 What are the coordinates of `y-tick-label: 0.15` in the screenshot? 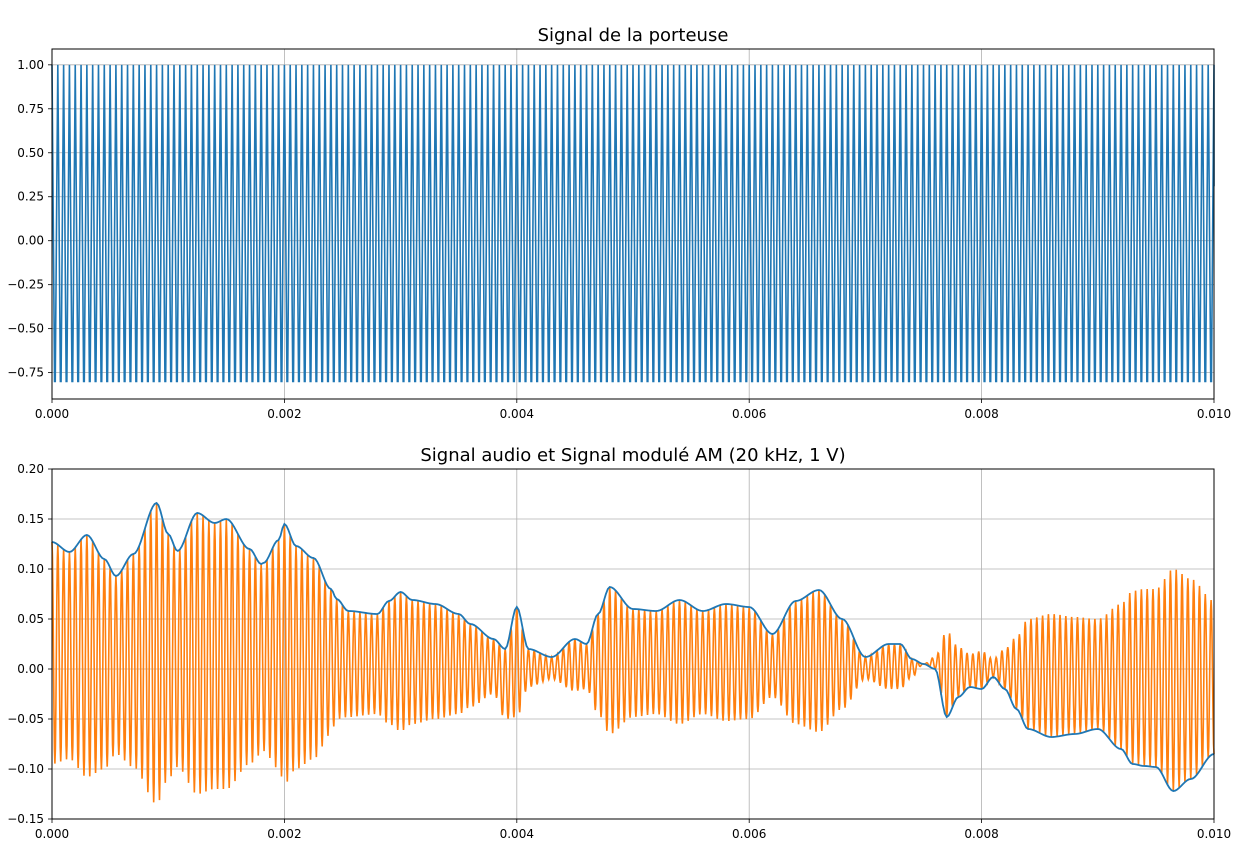 It's located at (30, 519).